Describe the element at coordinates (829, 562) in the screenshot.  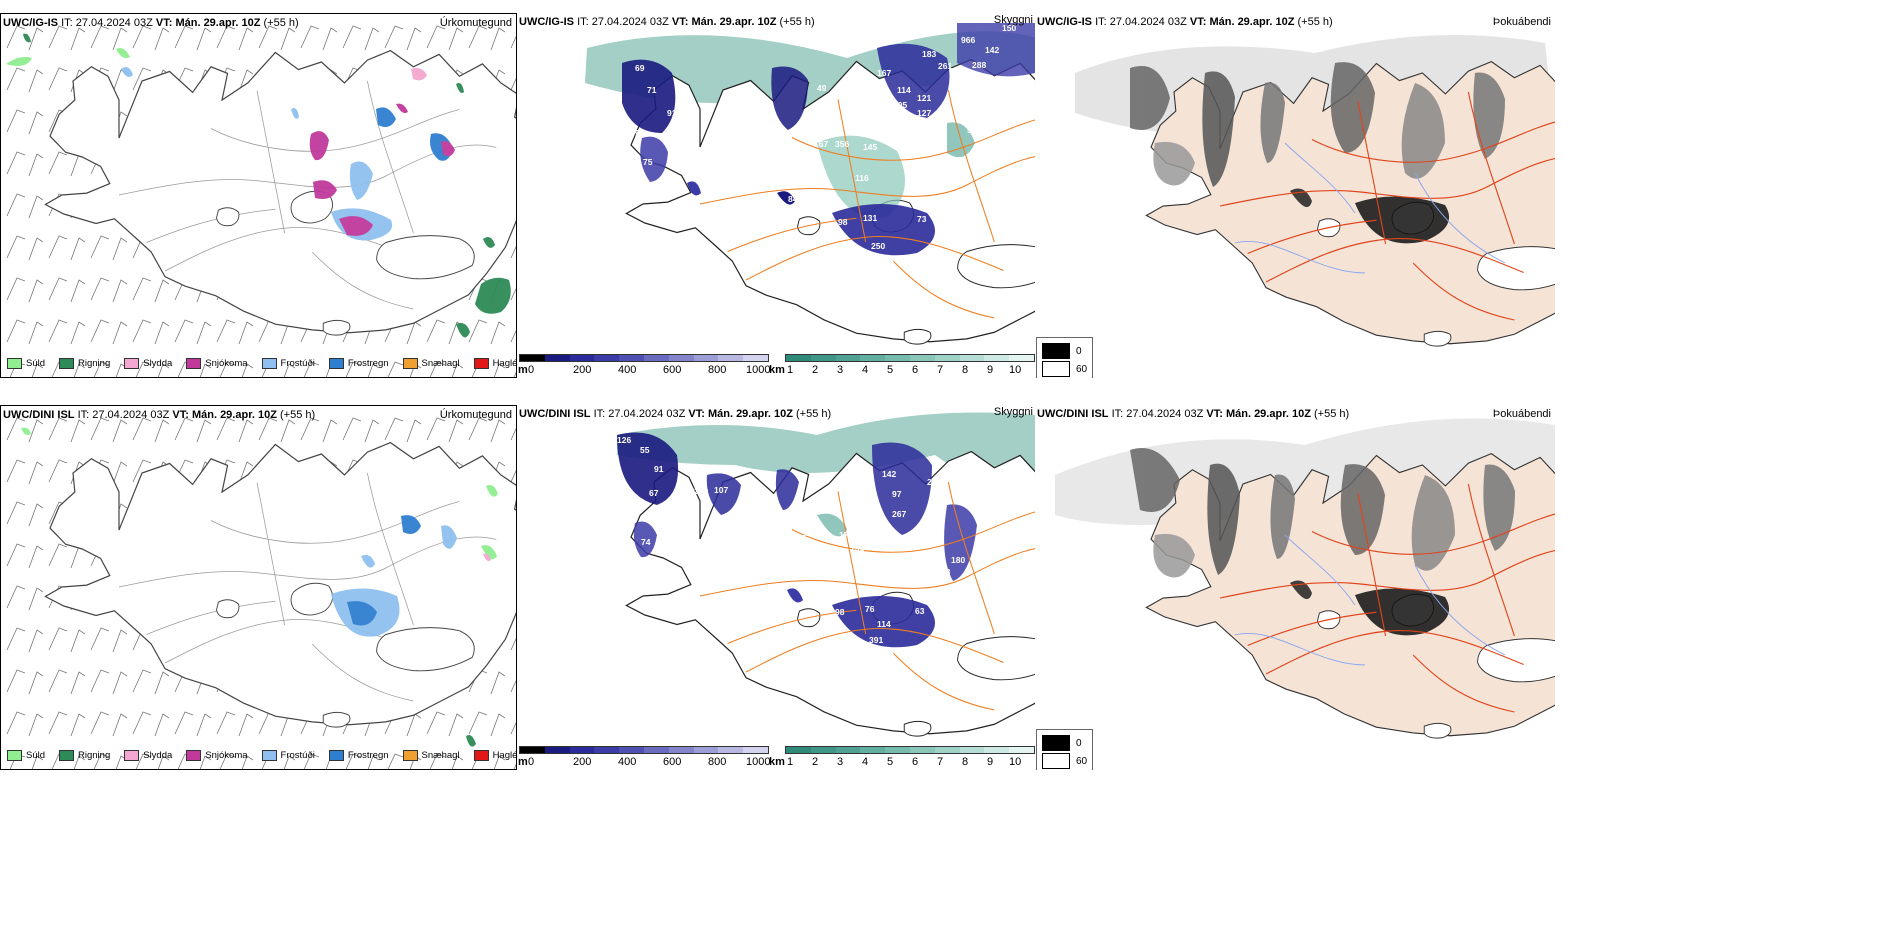
I see `vis-label: 300` at that location.